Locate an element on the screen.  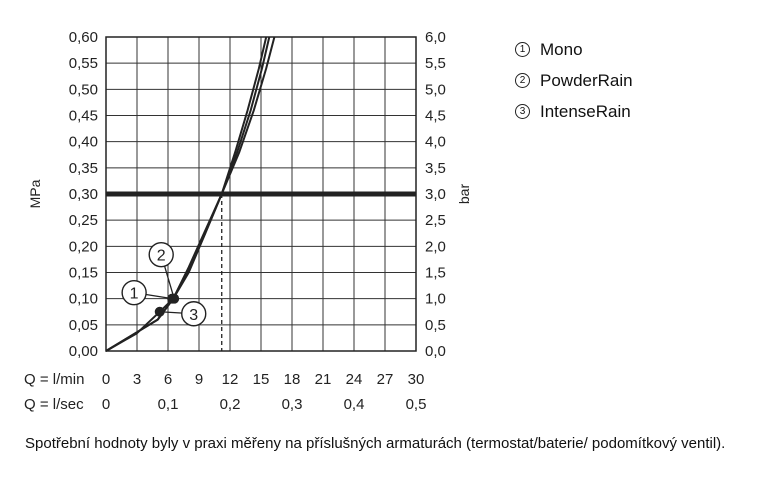
y-left-tick-label: 0,15 is located at coordinates (83, 273).